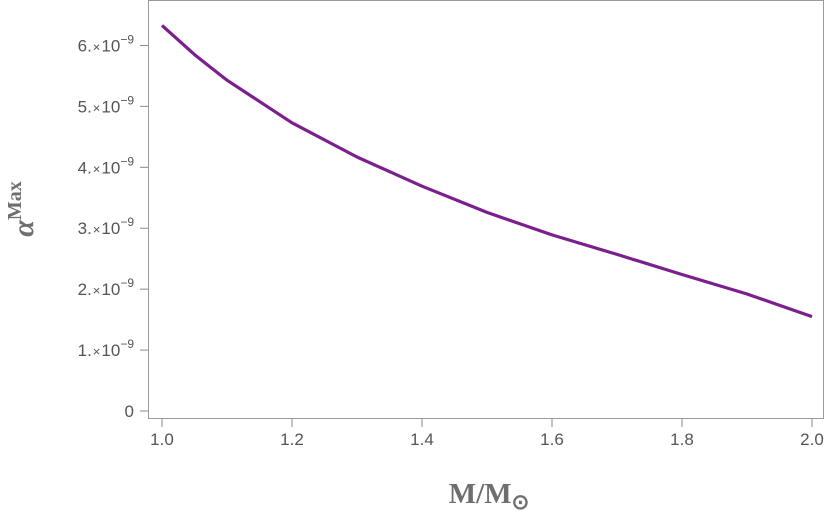 The image size is (830, 510). I want to click on y-tick-label: 0, so click(129, 411).